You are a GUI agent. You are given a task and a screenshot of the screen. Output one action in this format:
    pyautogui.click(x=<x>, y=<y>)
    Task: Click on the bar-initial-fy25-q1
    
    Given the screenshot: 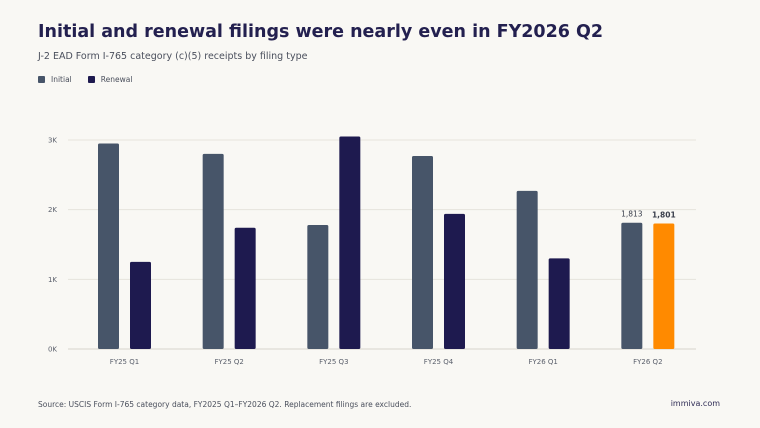 What is the action you would take?
    pyautogui.click(x=108, y=246)
    